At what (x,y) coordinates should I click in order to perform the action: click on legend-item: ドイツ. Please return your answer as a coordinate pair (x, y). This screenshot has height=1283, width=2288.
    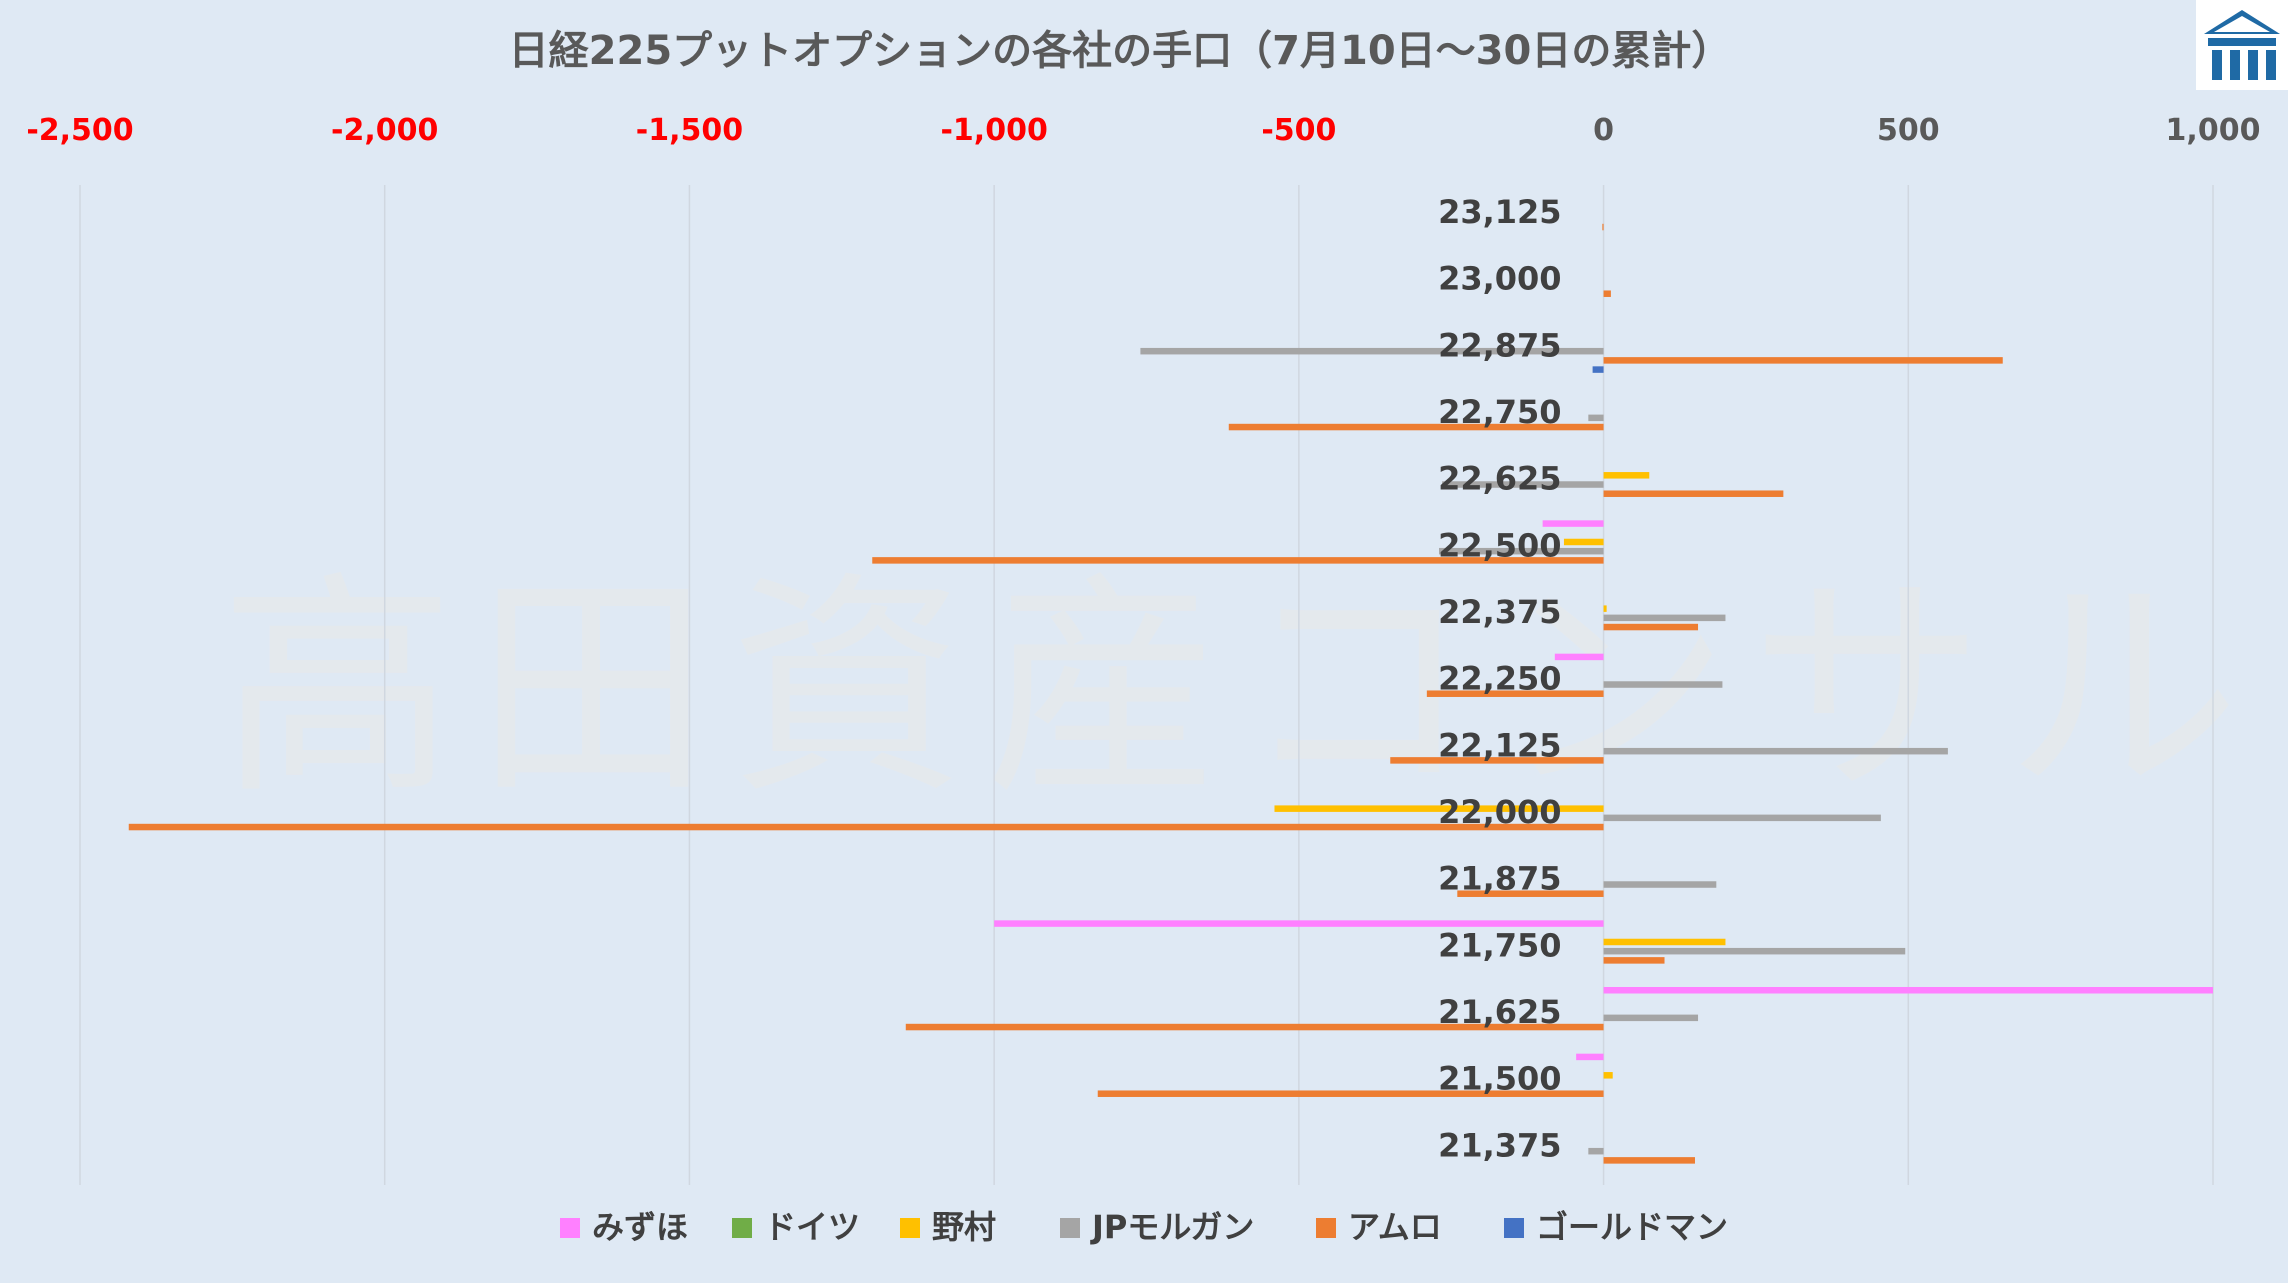
    Looking at the image, I should click on (796, 1227).